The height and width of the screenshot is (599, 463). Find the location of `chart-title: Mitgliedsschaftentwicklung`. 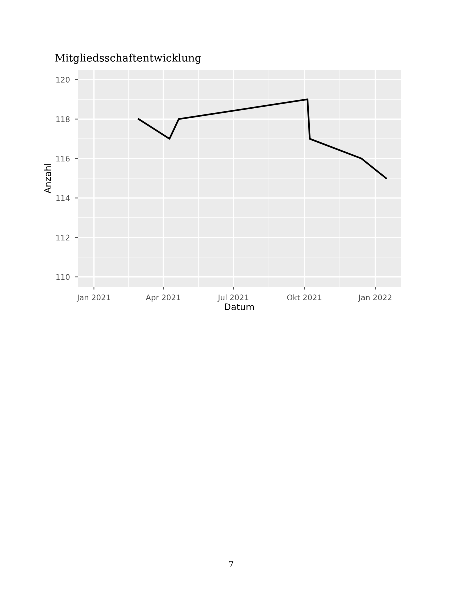

chart-title: Mitgliedsschaftentwicklung is located at coordinates (129, 59).